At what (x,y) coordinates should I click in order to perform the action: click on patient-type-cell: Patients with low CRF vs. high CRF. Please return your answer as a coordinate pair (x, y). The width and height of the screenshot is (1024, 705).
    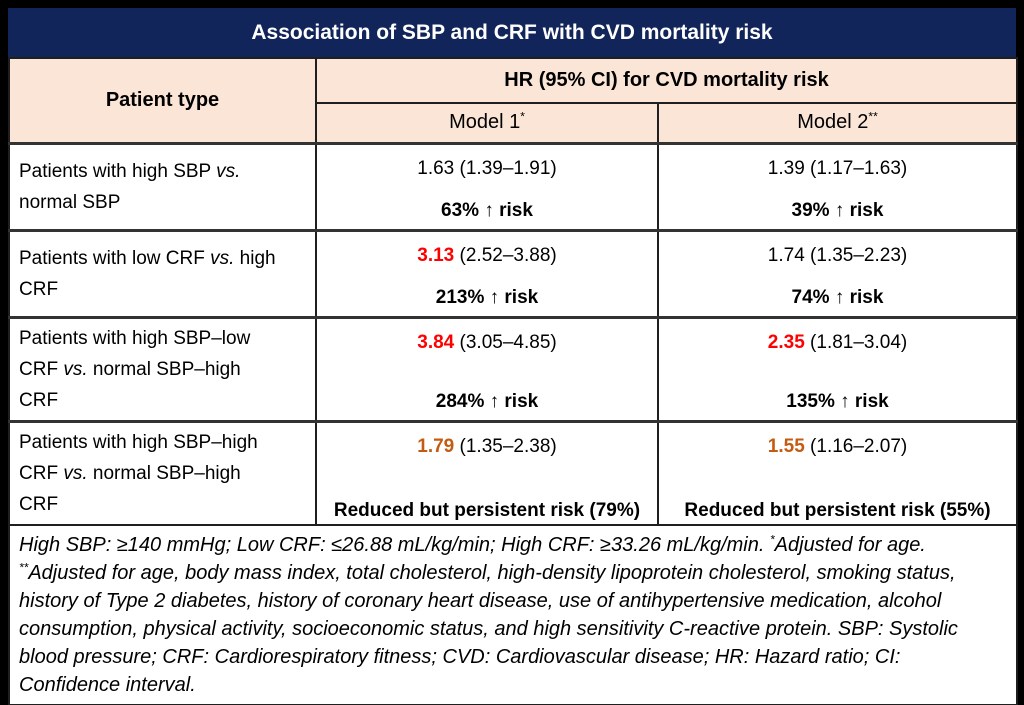
    Looking at the image, I should click on (162, 273).